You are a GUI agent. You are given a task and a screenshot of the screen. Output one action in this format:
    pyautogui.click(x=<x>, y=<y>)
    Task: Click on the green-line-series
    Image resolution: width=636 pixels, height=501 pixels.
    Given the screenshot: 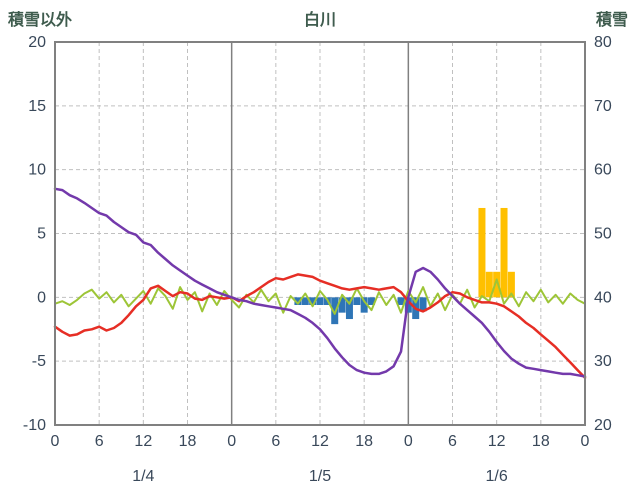 What is the action you would take?
    pyautogui.click(x=320, y=296)
    